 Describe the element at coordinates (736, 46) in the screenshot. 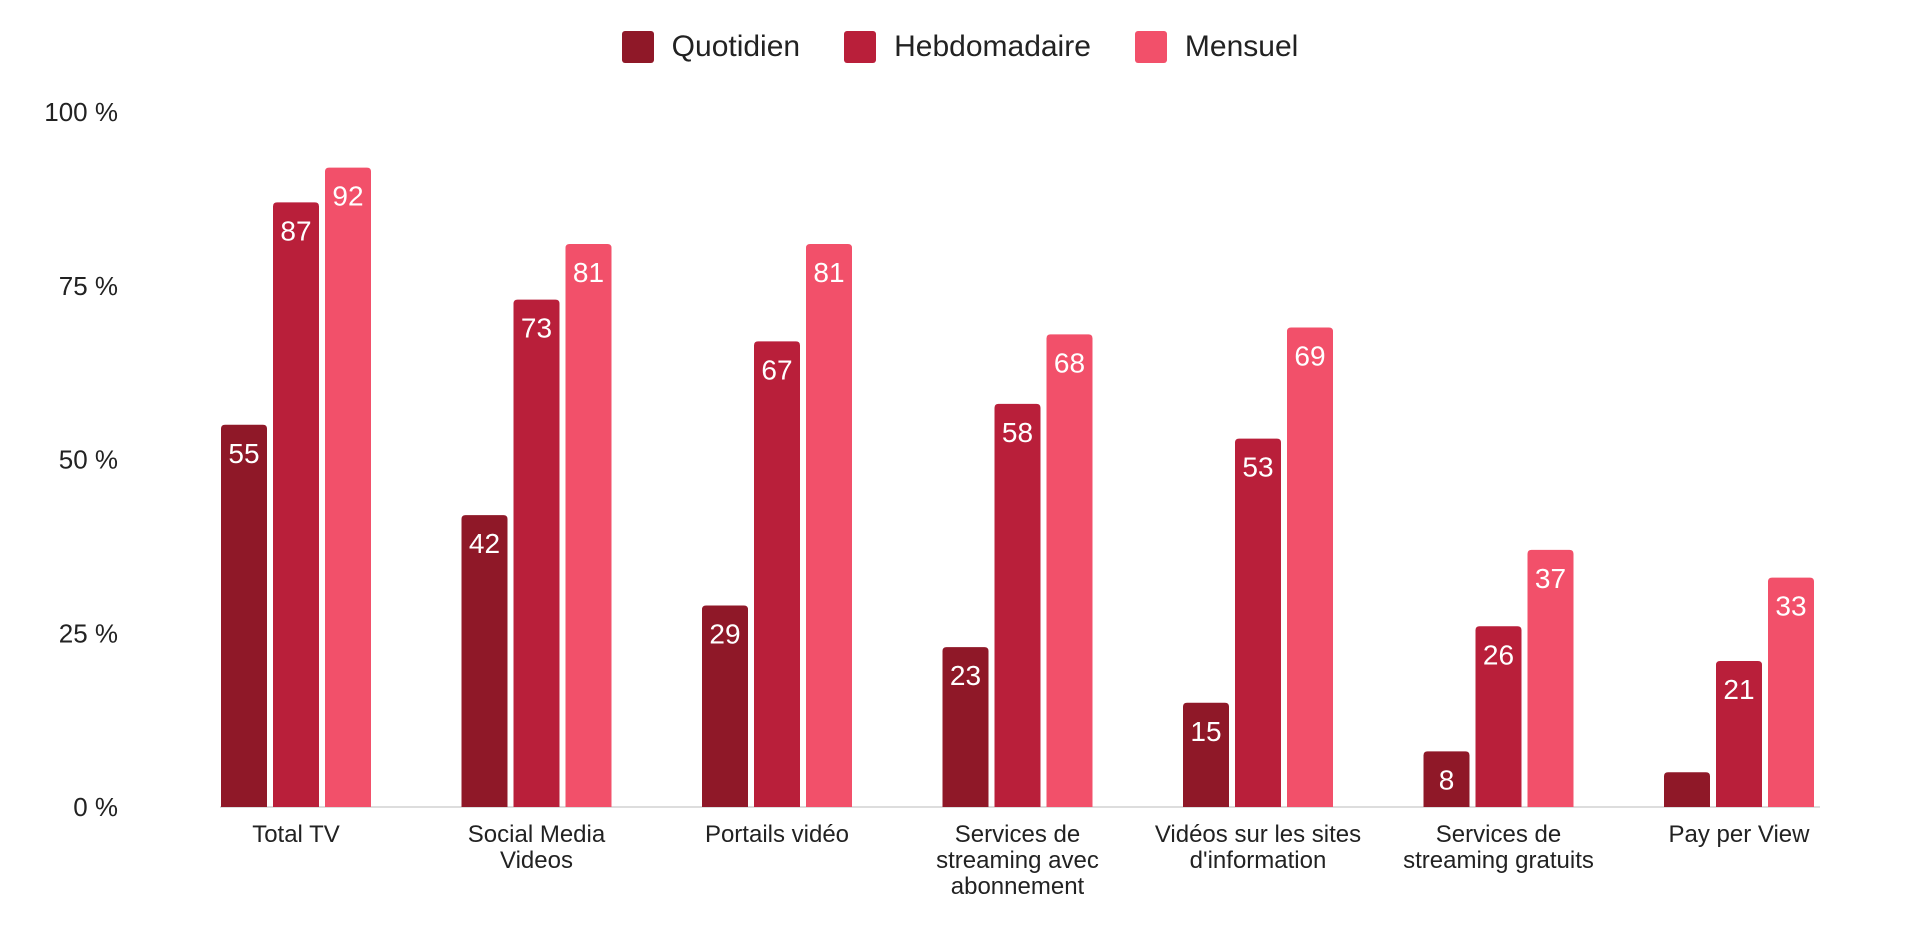

I see `legend-label: Quotidien` at that location.